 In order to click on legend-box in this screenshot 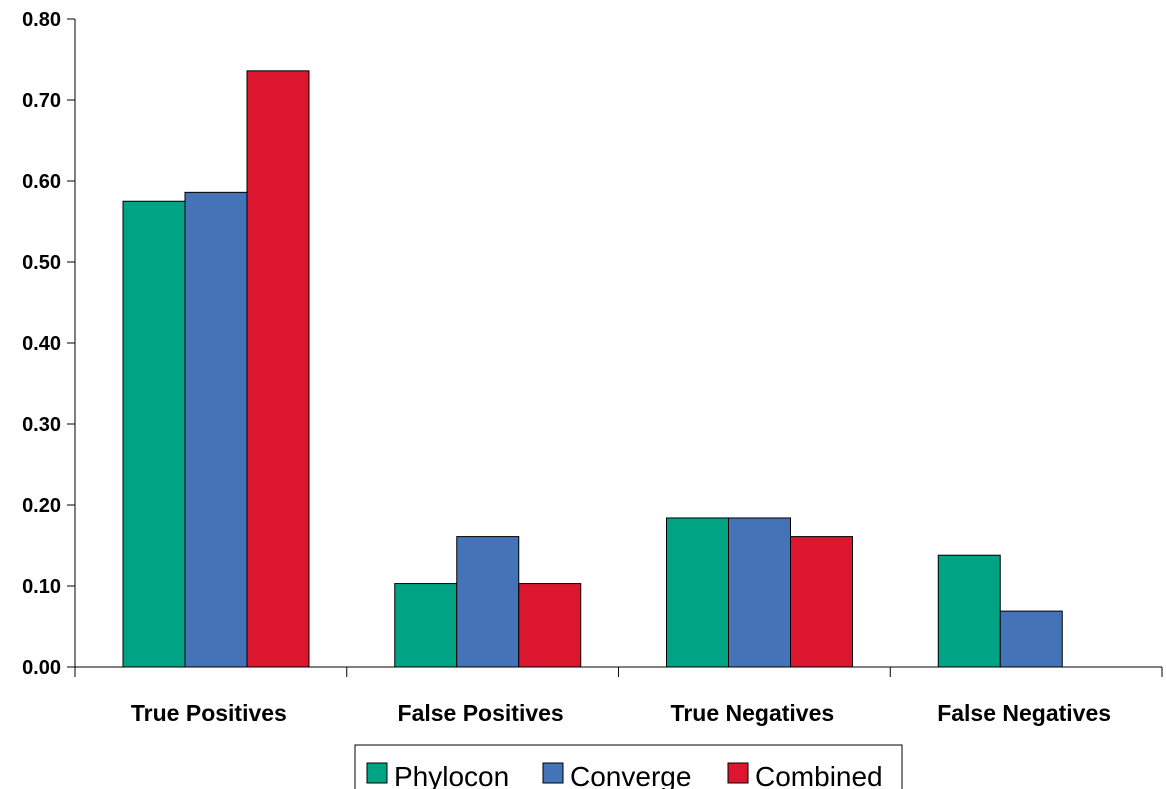, I will do `click(628, 766)`.